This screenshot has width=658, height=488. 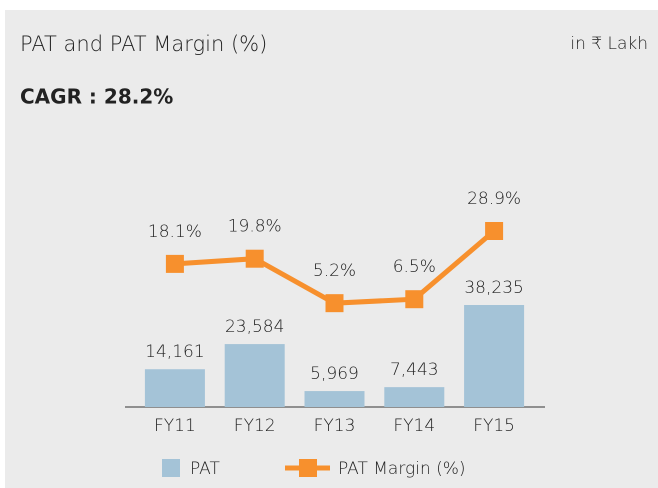 What do you see at coordinates (171, 468) in the screenshot?
I see `legend-swatch` at bounding box center [171, 468].